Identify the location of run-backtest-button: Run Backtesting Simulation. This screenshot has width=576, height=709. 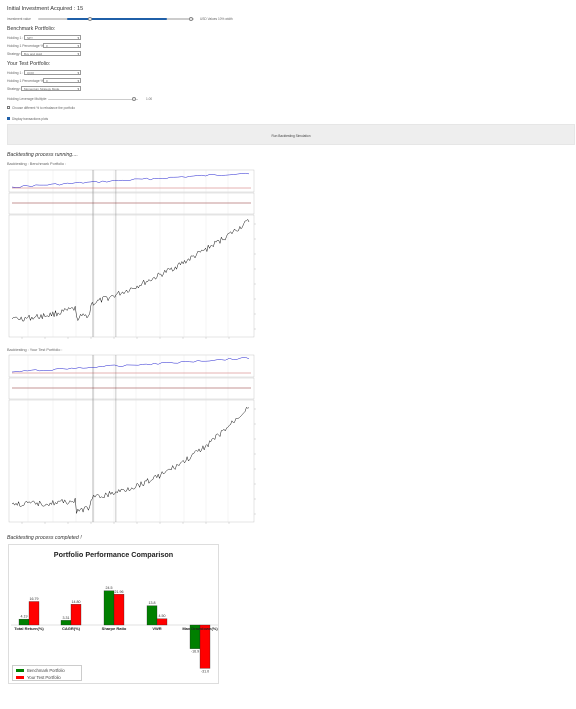
(291, 134).